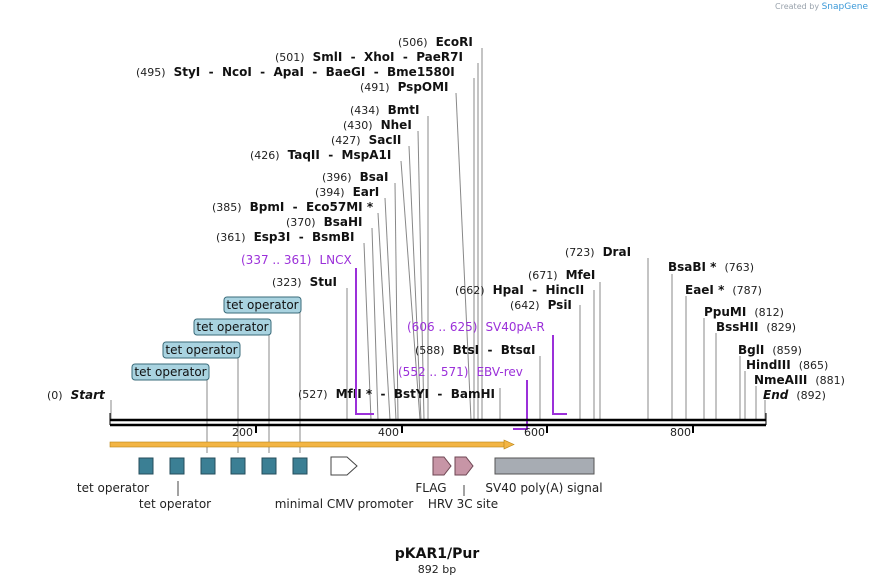 This screenshot has width=874, height=585. I want to click on feature-label-tet-operator-2: tet operator, so click(175, 504).